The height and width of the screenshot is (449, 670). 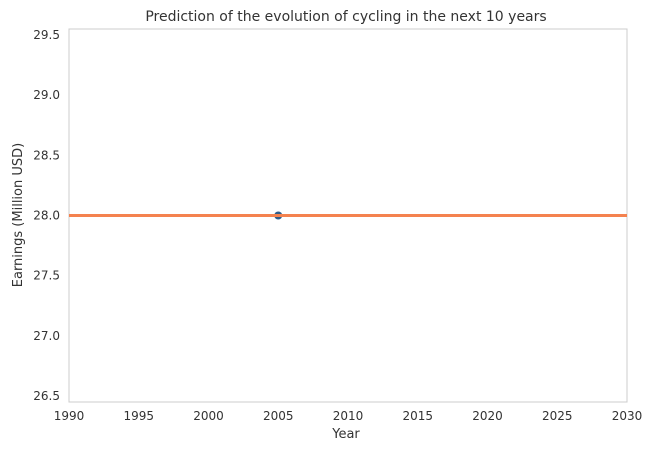 What do you see at coordinates (46, 155) in the screenshot?
I see `y-tick-label: 28.5` at bounding box center [46, 155].